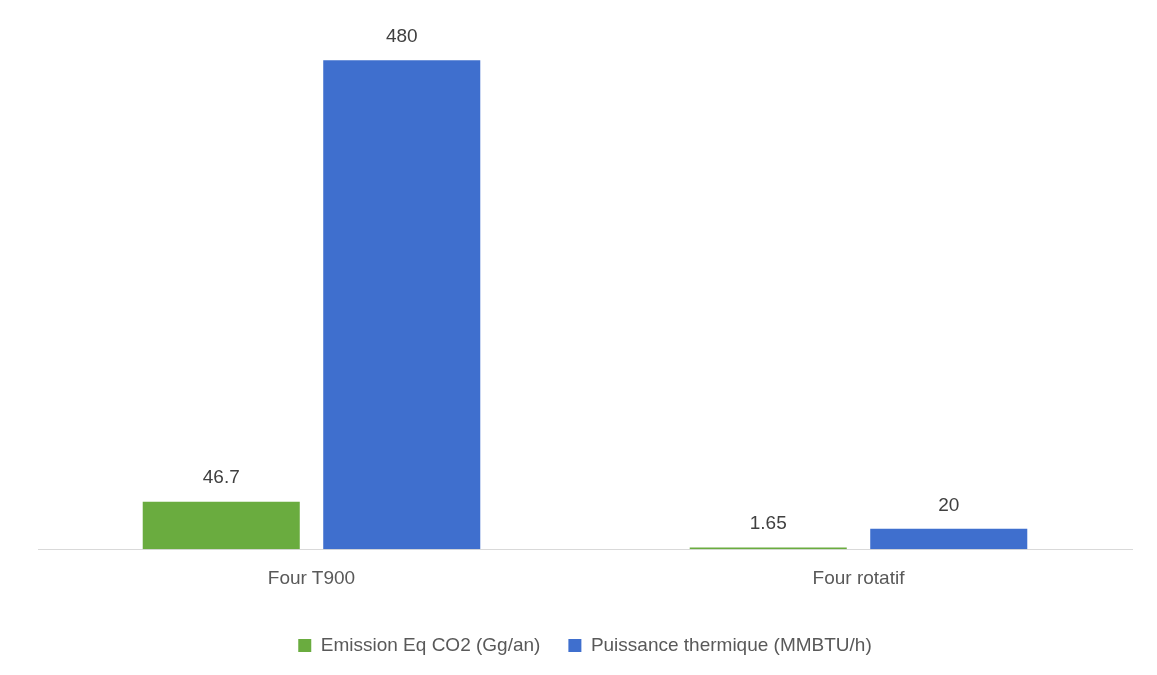 This screenshot has width=1157, height=675. What do you see at coordinates (430, 644) in the screenshot?
I see `legend-label: Emission Eq CO2 (Gg/an)` at bounding box center [430, 644].